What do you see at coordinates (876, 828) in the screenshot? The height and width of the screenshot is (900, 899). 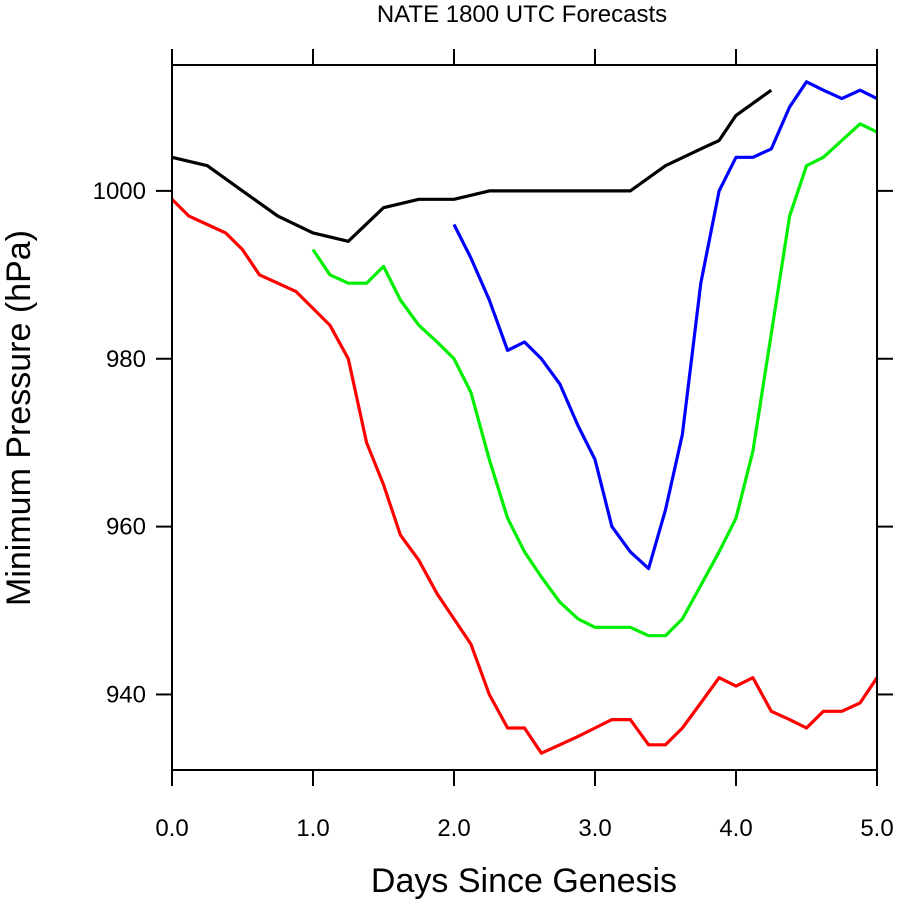 I see `x-tick-label-5: 5.0` at bounding box center [876, 828].